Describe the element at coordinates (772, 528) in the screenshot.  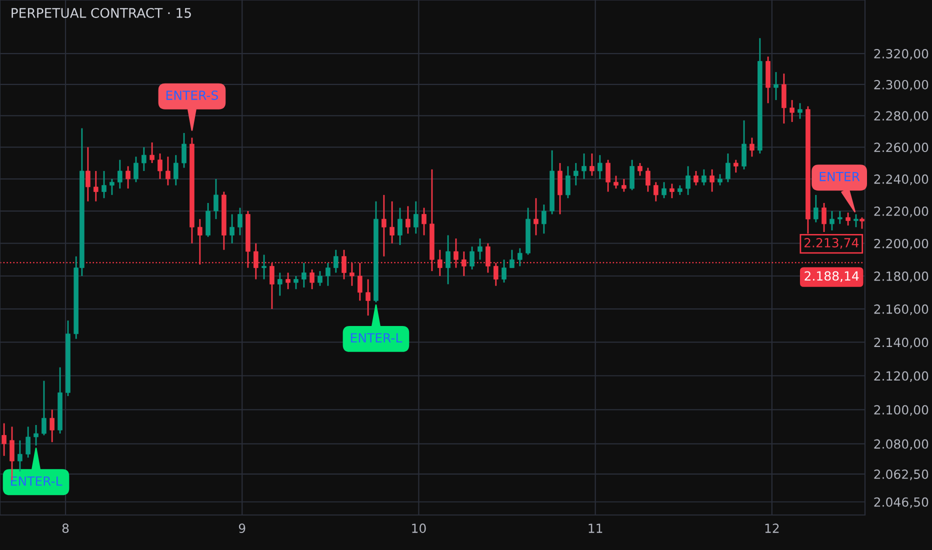
I see `x-tick-label: 12` at that location.